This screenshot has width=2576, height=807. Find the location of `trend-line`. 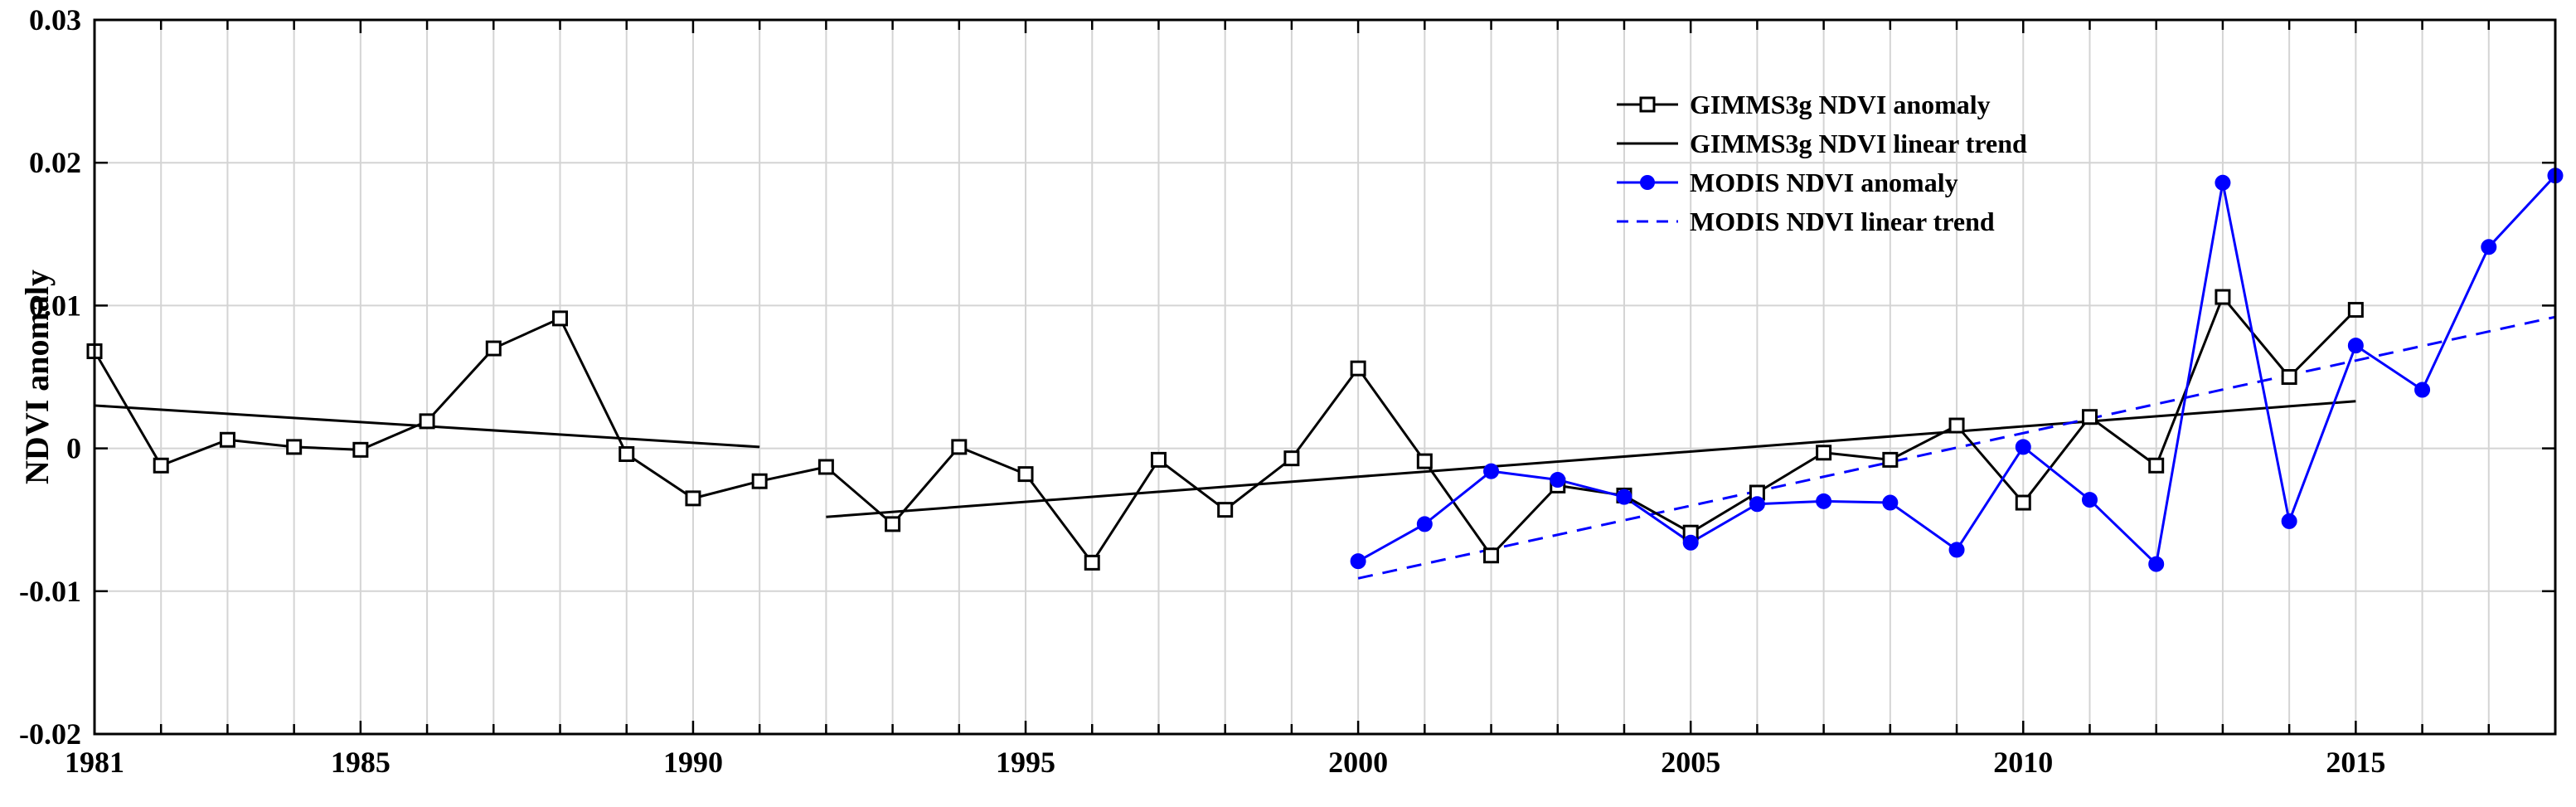

trend-line is located at coordinates (1591, 459).